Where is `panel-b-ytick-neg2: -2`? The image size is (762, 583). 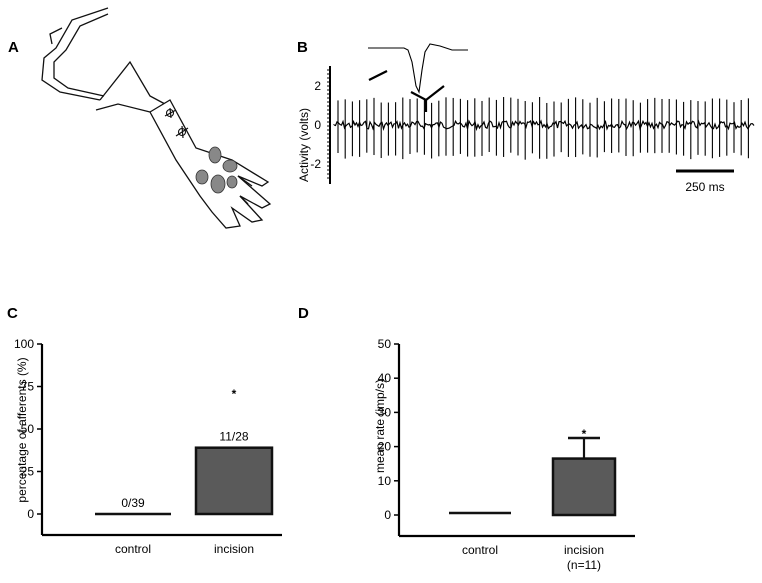 panel-b-ytick-neg2: -2 is located at coordinates (315, 164).